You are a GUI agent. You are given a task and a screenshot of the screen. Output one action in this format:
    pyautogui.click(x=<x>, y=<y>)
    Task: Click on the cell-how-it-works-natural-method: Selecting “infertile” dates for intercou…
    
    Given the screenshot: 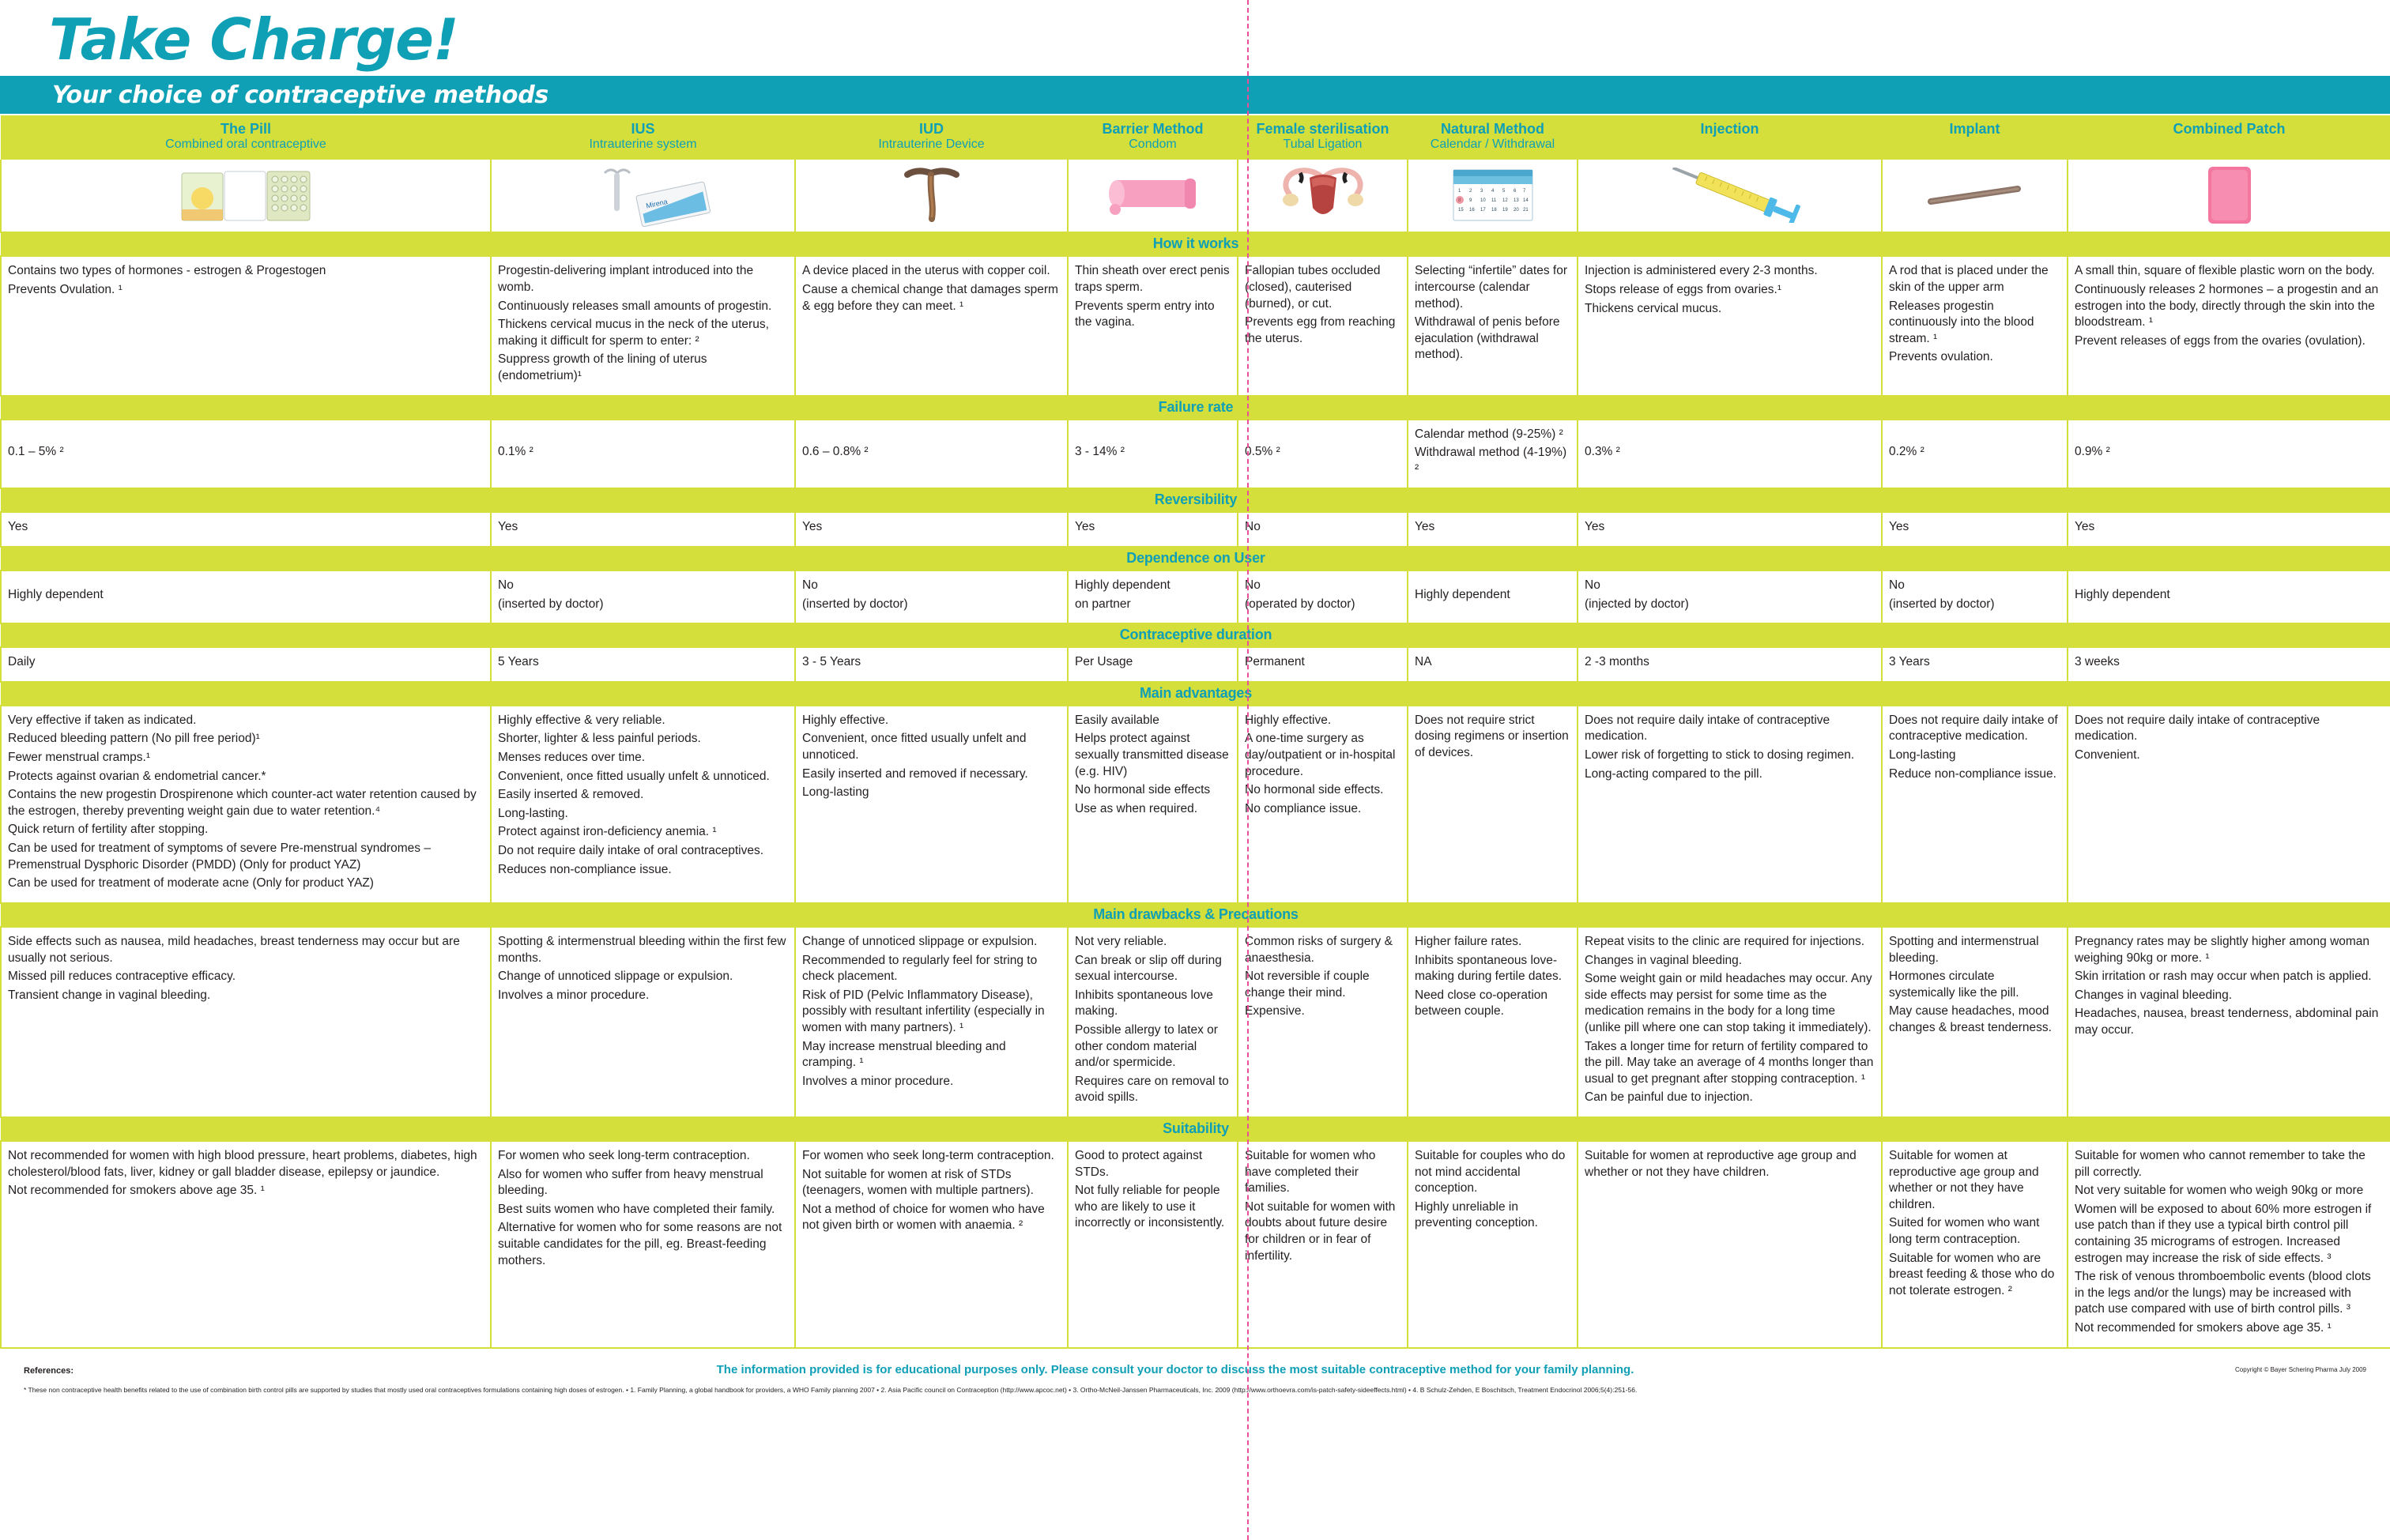 What is the action you would take?
    pyautogui.click(x=1492, y=326)
    